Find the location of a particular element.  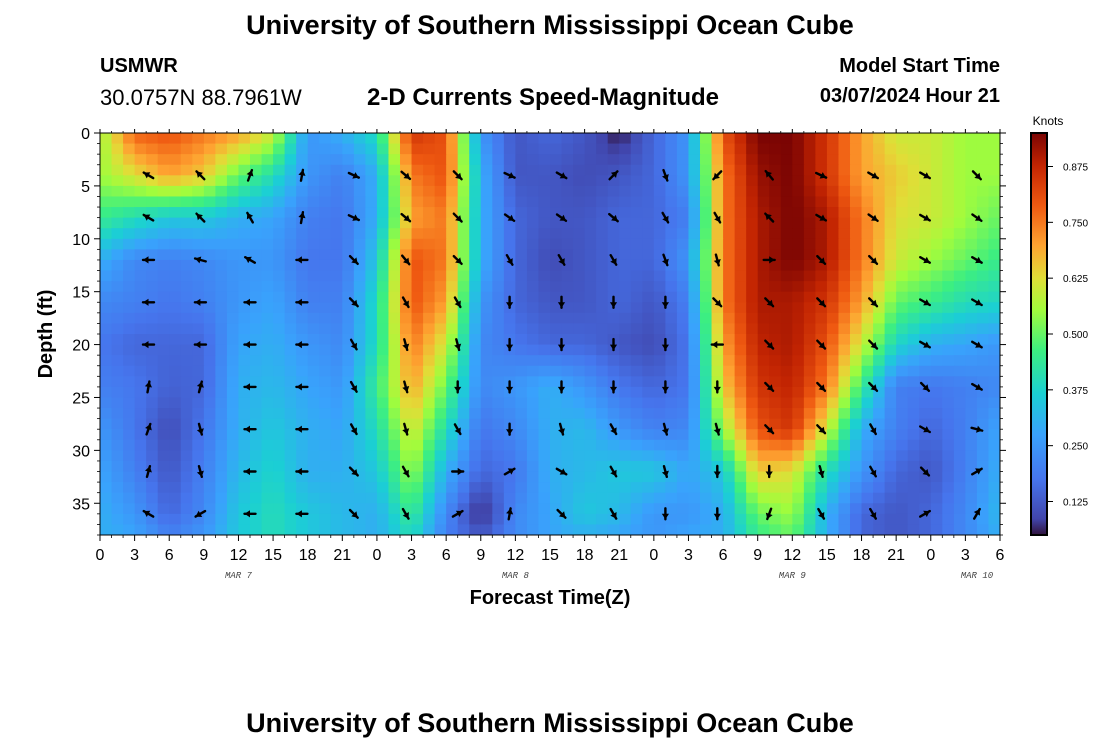

x-tick-label: 0 is located at coordinates (653, 555).